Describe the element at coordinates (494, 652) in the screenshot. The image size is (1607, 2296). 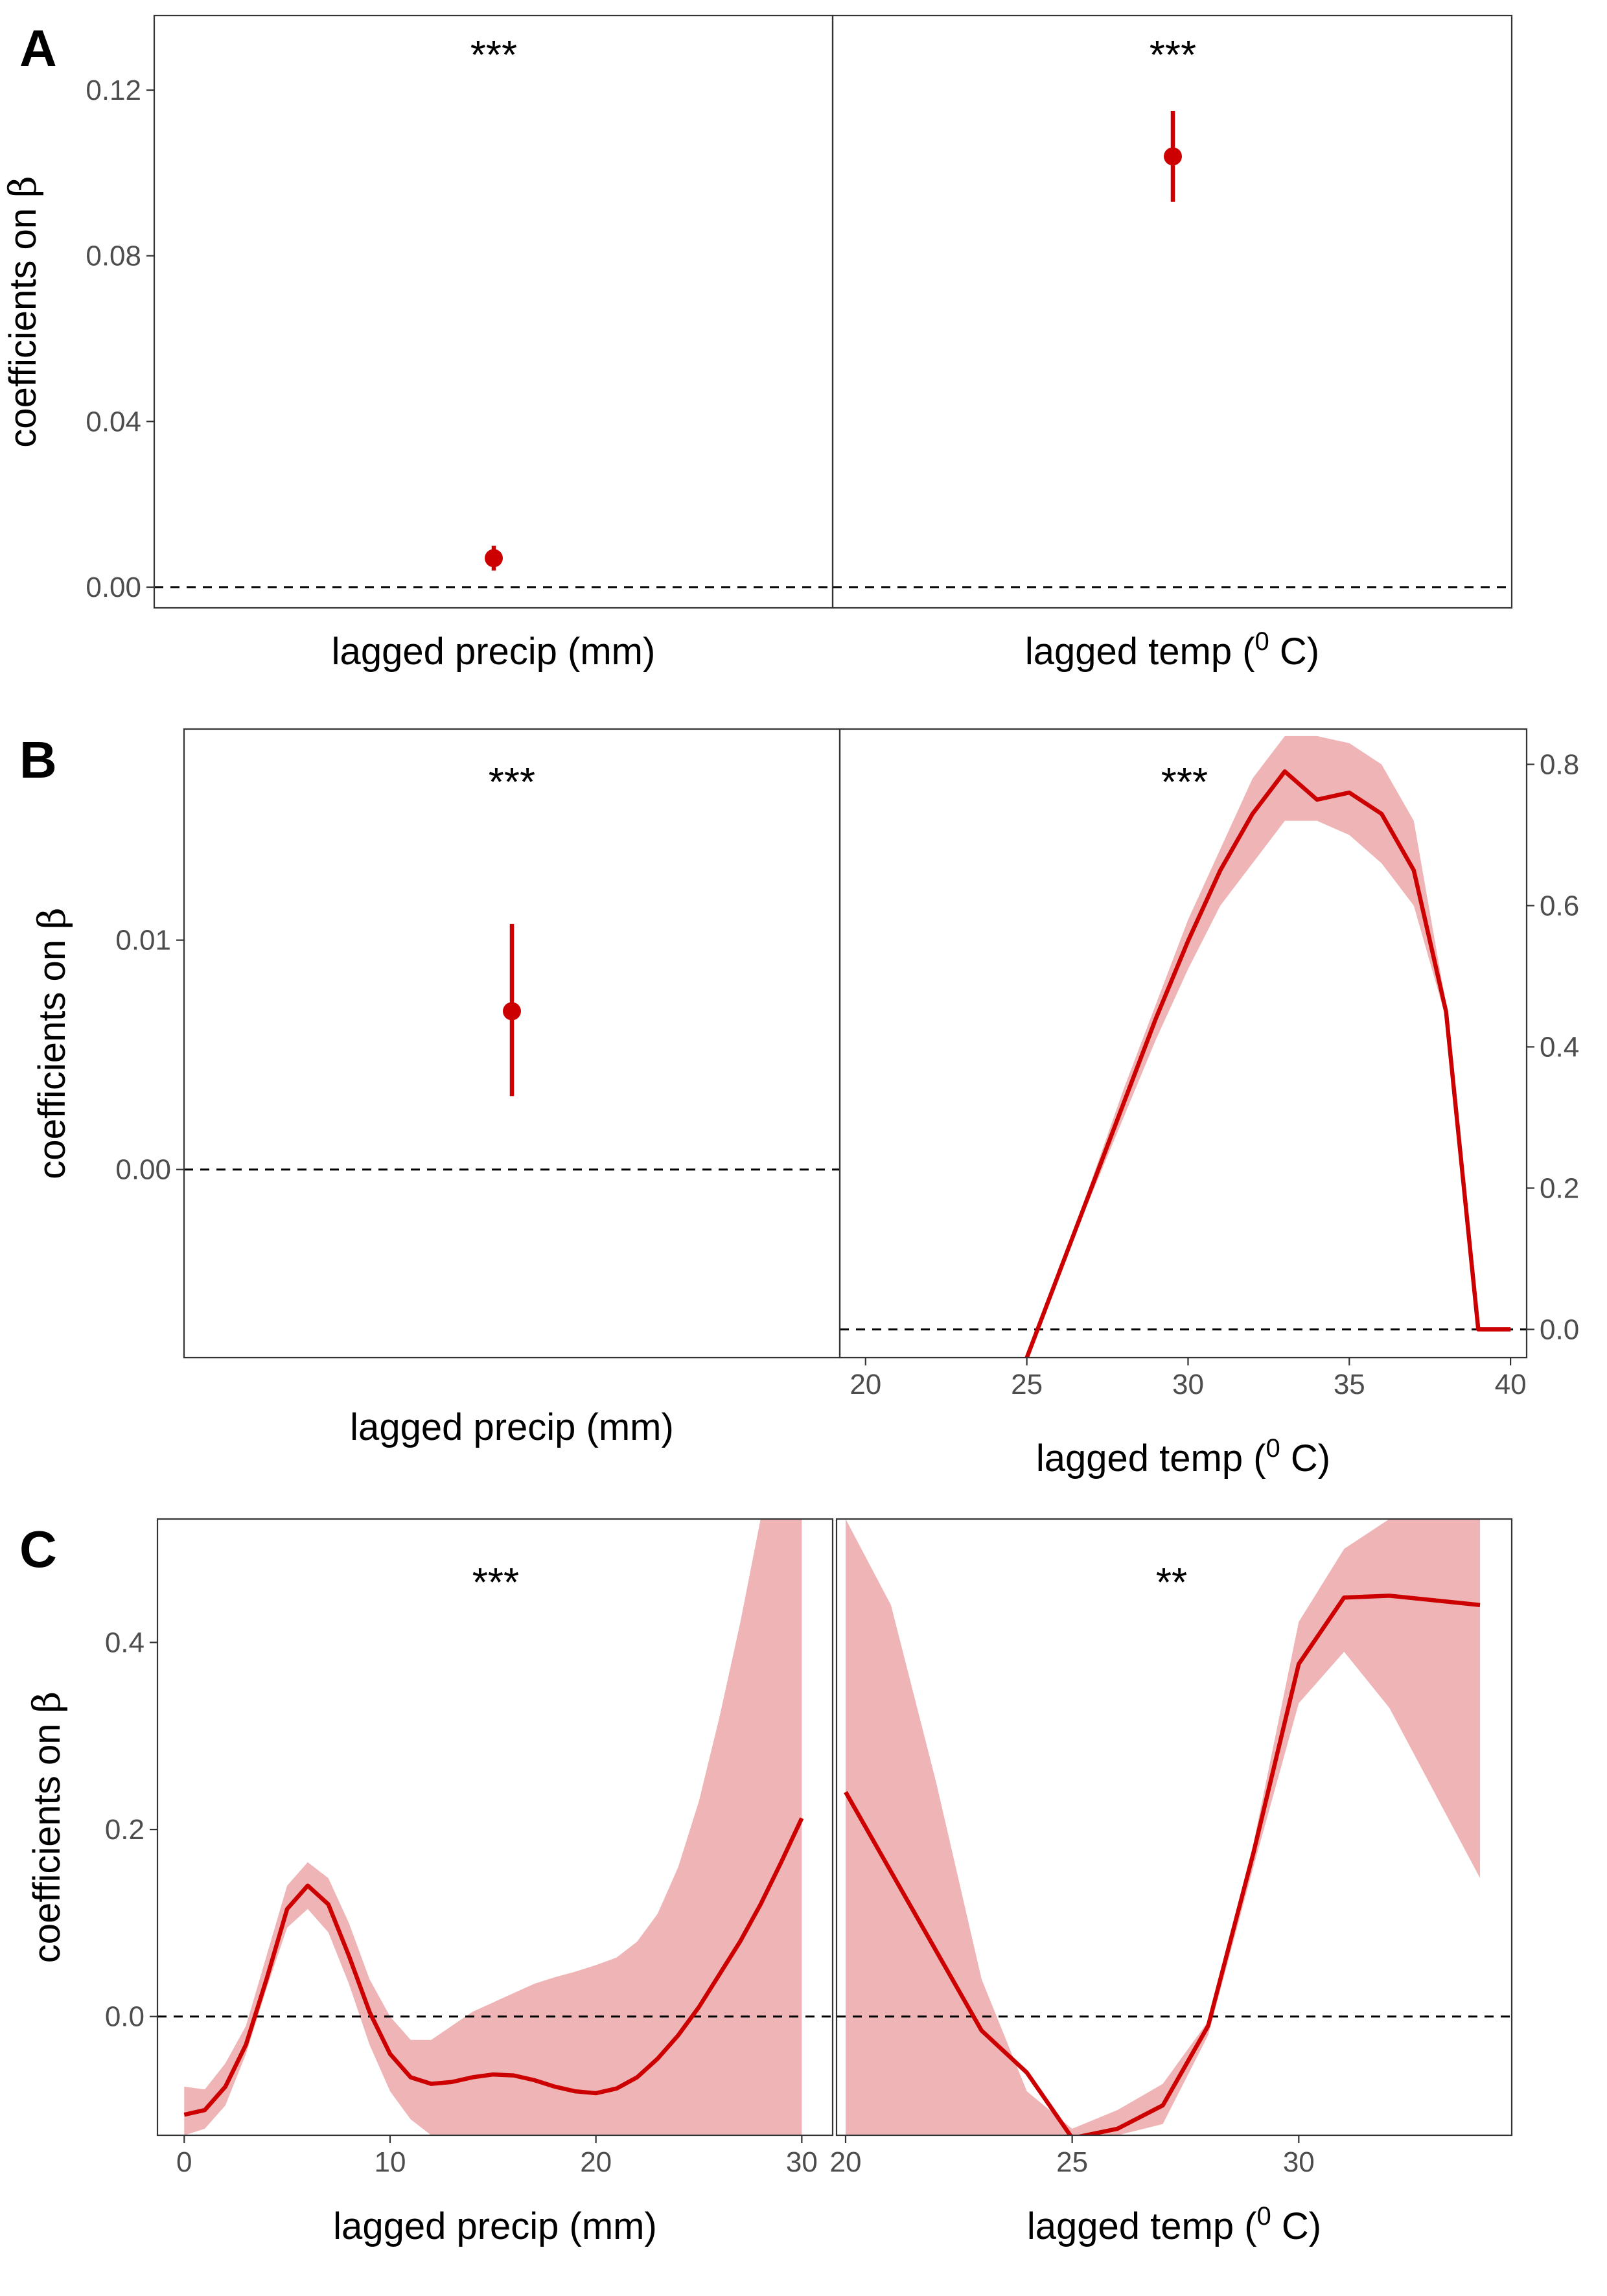
I see `panel-a-x-axis-title: lagged precip (mm)` at that location.